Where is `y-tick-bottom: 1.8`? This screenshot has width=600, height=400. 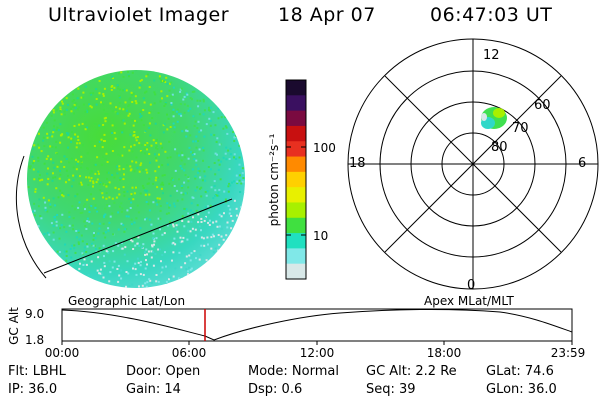
y-tick-bottom: 1.8 is located at coordinates (34, 340).